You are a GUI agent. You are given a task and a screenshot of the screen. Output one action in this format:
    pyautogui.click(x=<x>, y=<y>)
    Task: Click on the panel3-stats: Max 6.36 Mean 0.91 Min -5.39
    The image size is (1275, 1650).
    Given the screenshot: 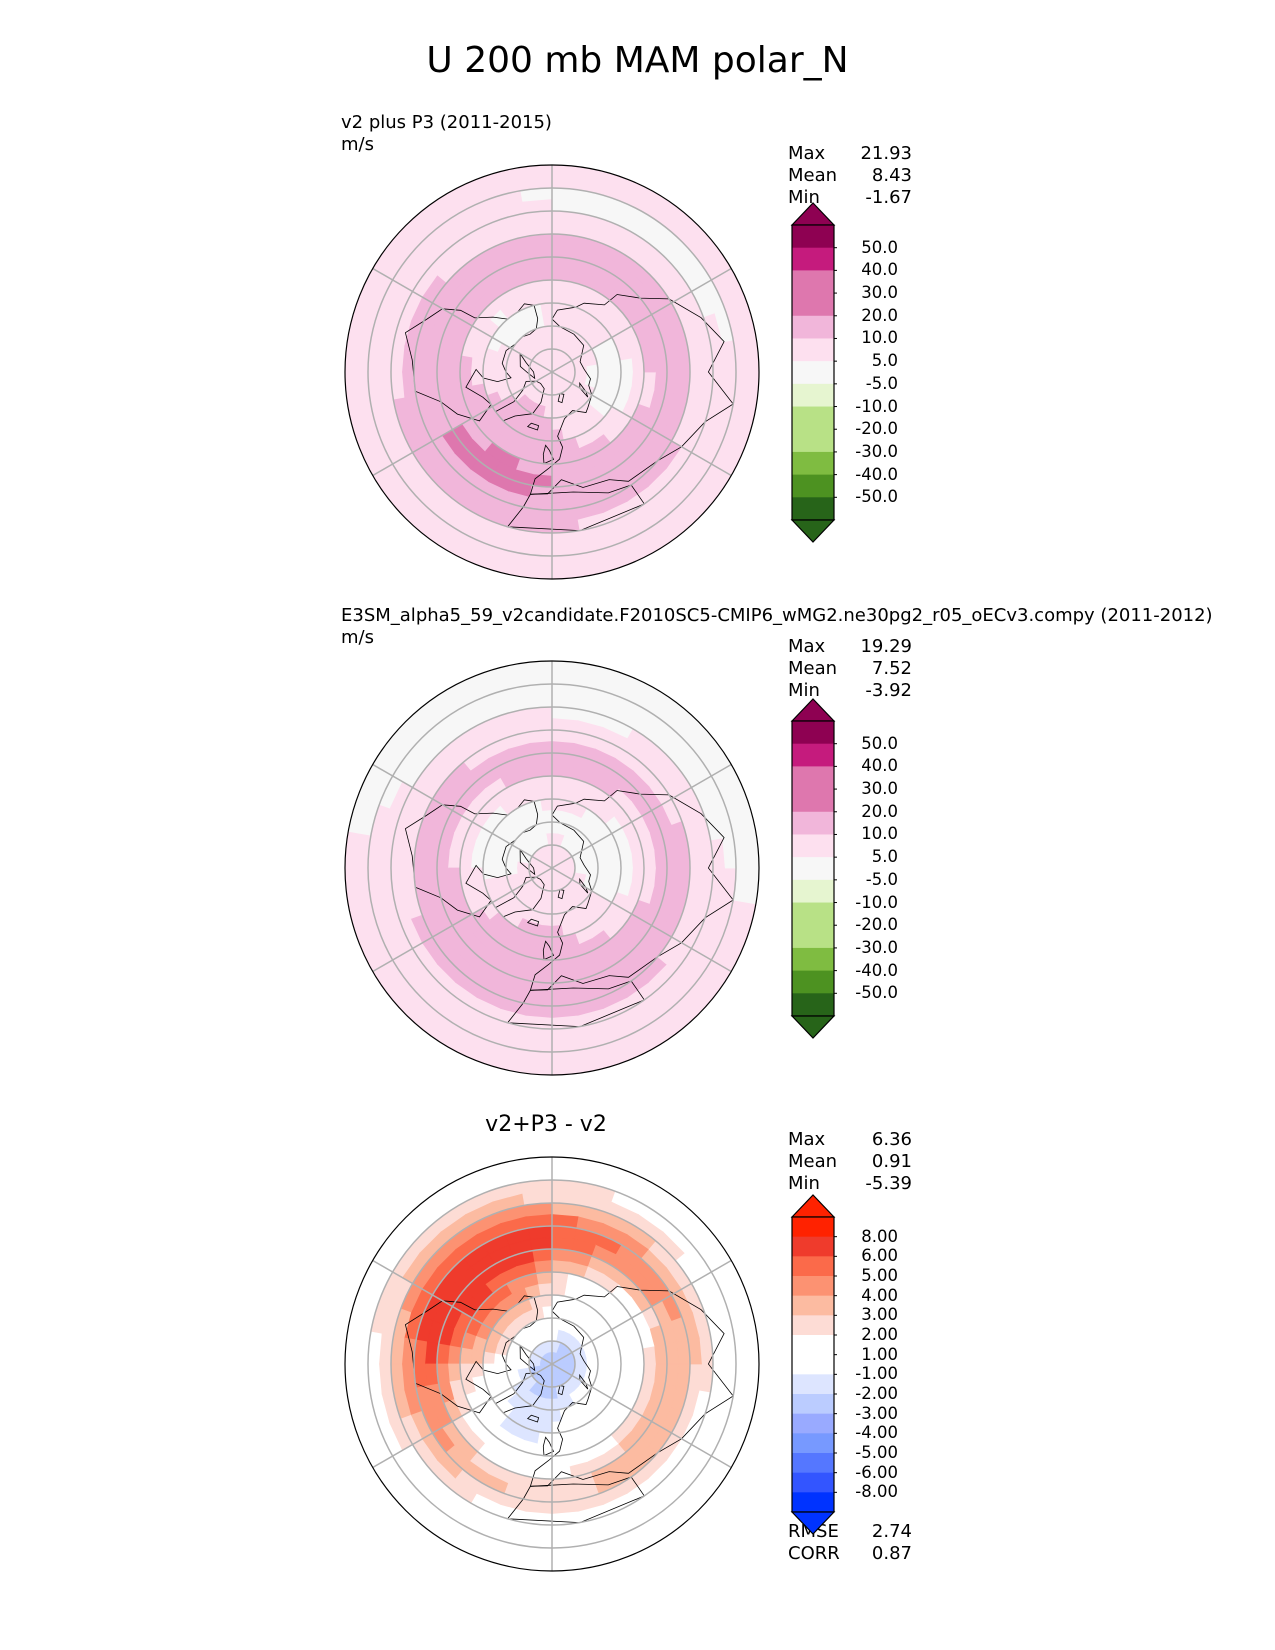 What is the action you would take?
    pyautogui.click(x=850, y=1162)
    